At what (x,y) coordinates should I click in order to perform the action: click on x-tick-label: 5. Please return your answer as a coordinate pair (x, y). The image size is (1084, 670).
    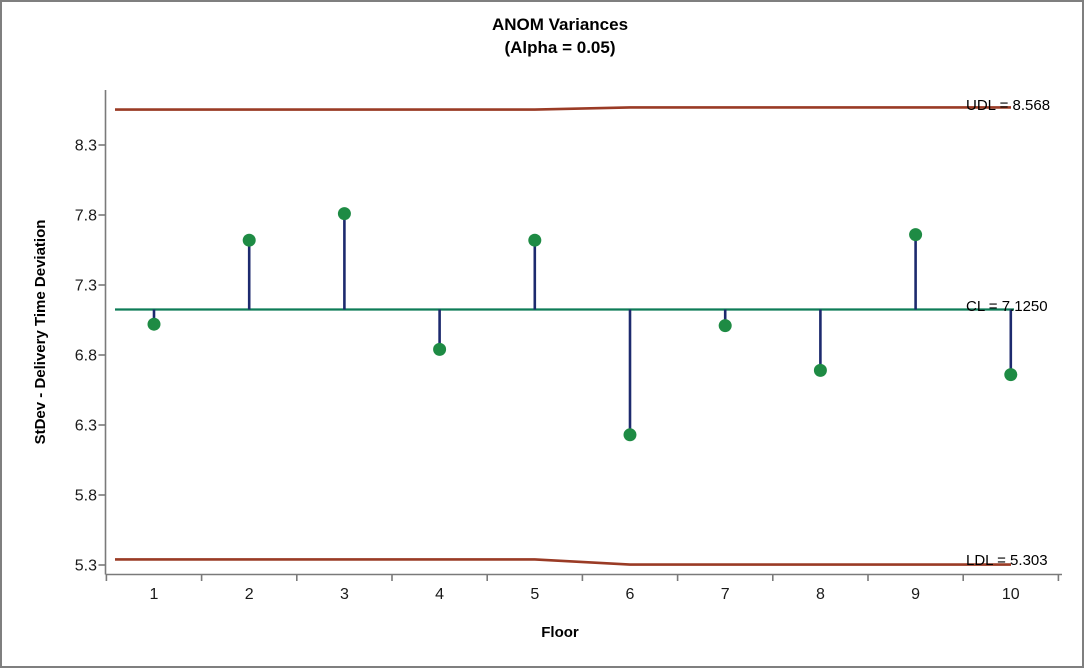
    Looking at the image, I should click on (534, 594).